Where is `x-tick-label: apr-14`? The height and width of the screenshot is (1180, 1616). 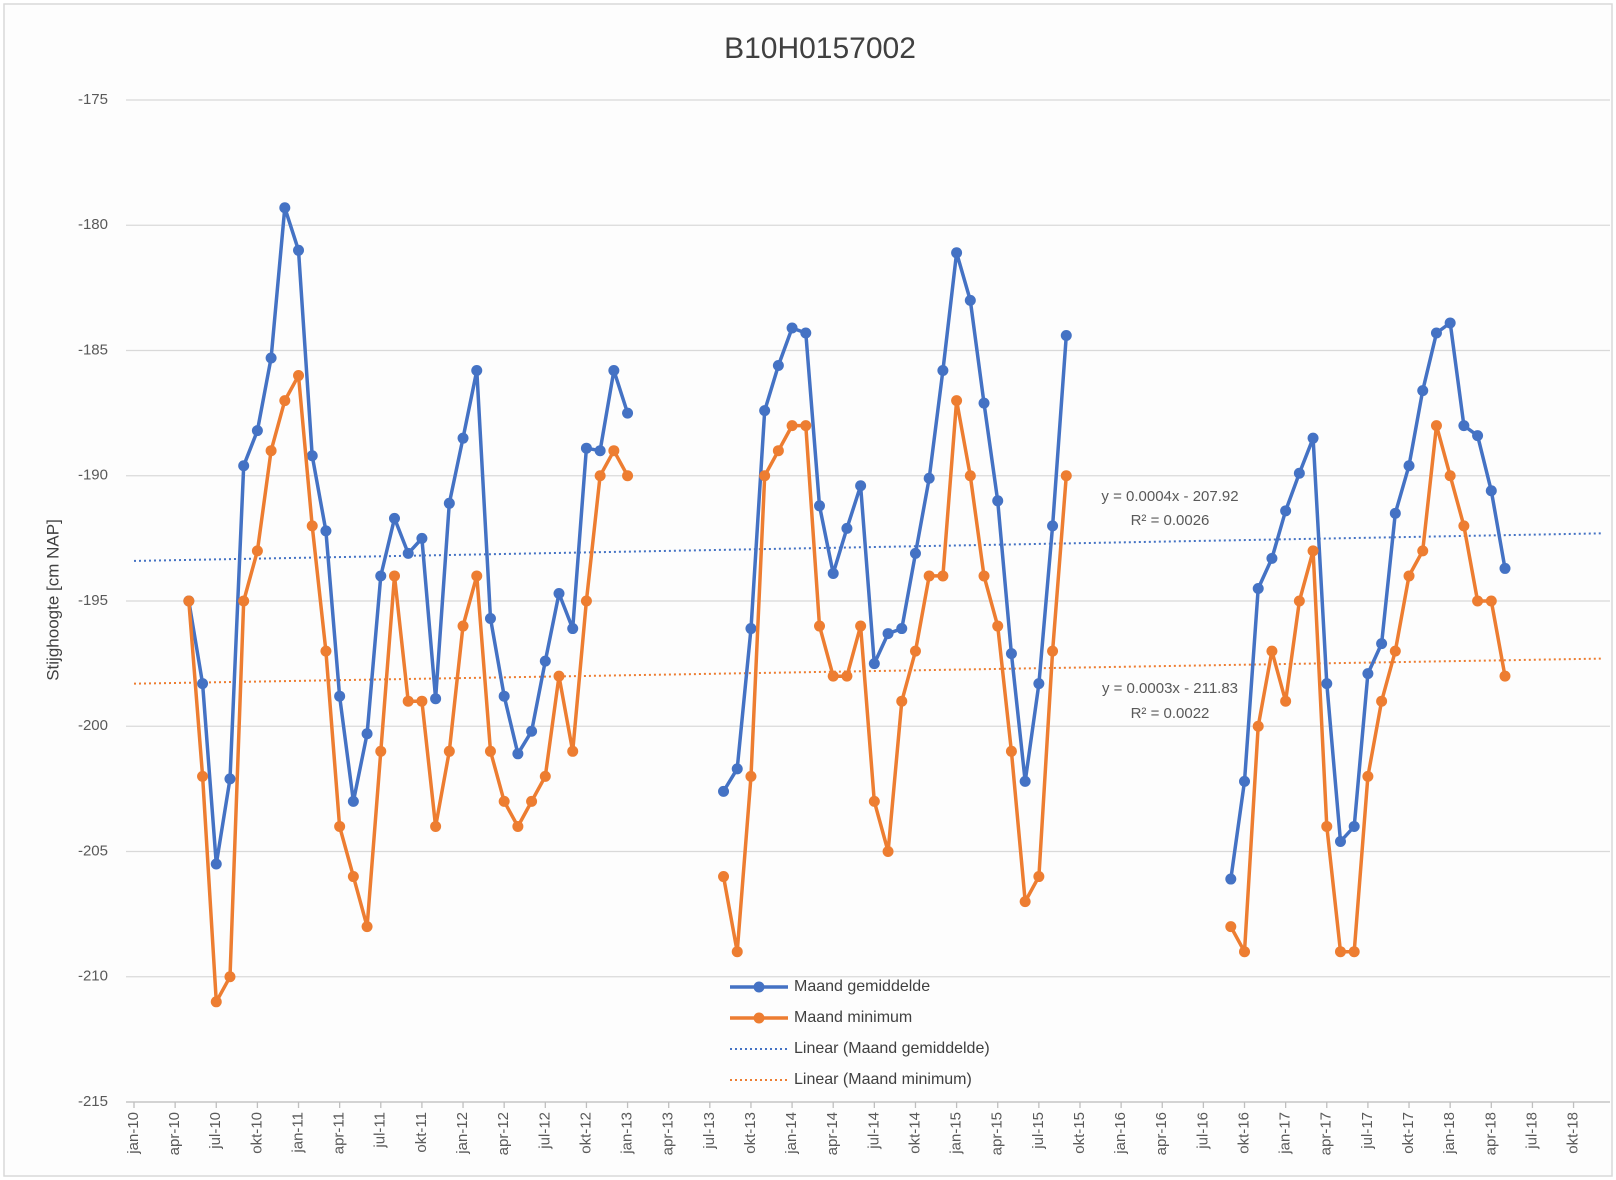
x-tick-label: apr-14 is located at coordinates (832, 1133).